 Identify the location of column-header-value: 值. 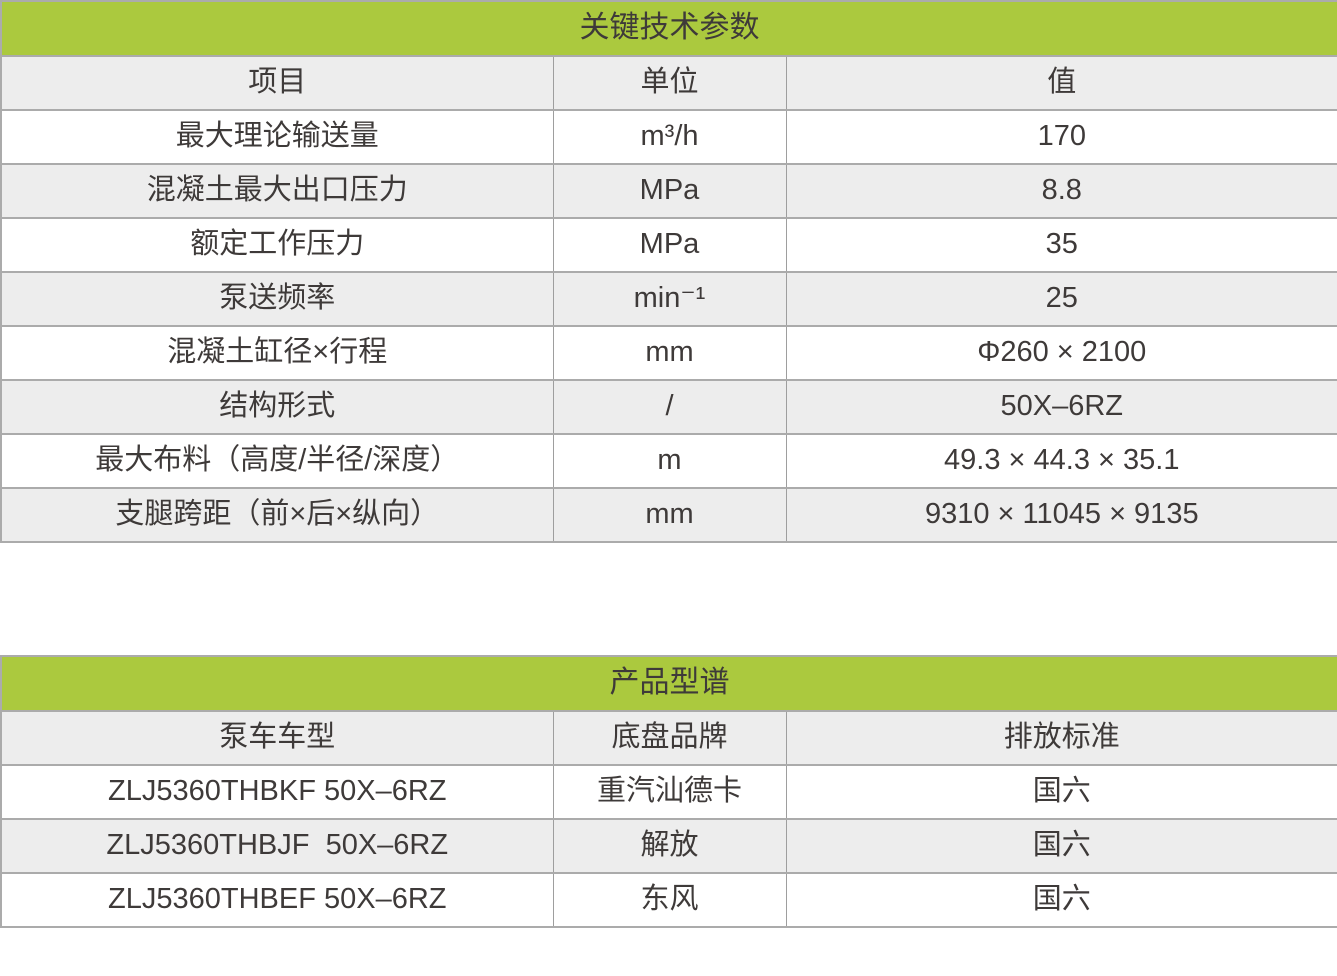
(1061, 83).